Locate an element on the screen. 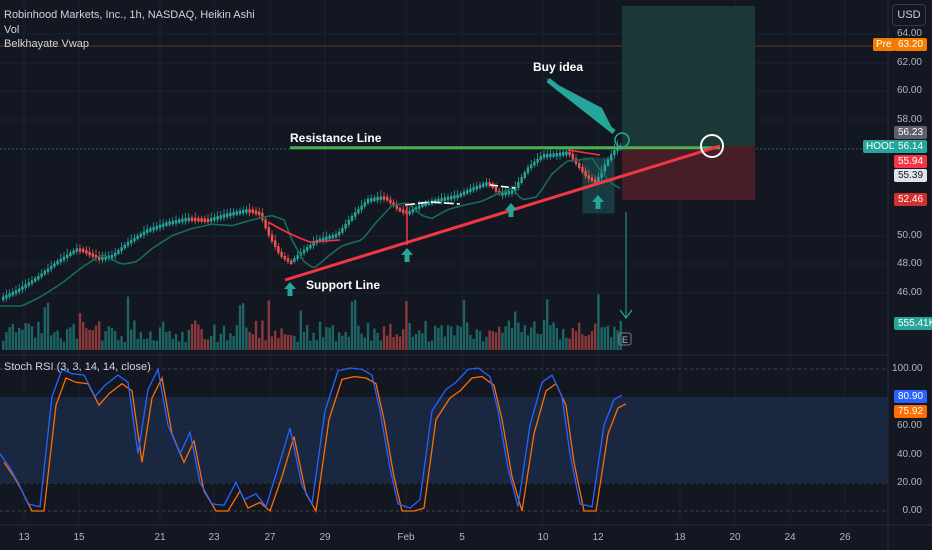 The image size is (932, 550). up-arrow-icon is located at coordinates (598, 202).